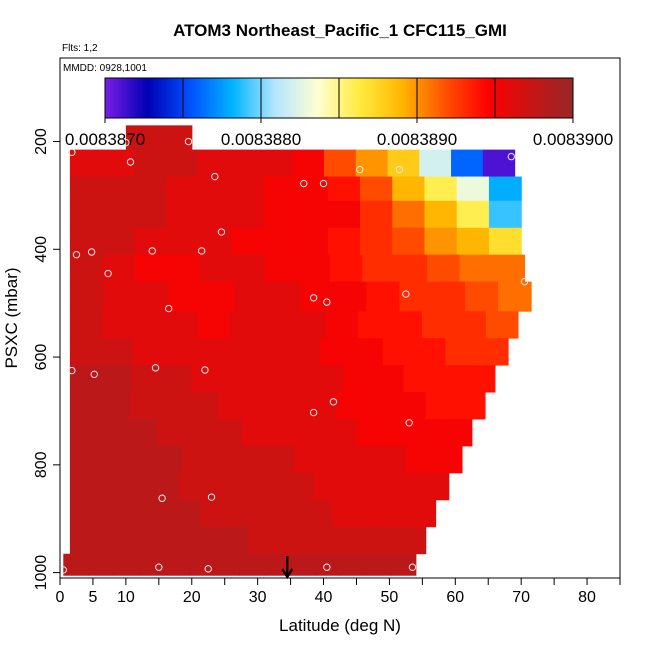 The width and height of the screenshot is (650, 650). What do you see at coordinates (41, 141) in the screenshot?
I see `y-tick-label: 200` at bounding box center [41, 141].